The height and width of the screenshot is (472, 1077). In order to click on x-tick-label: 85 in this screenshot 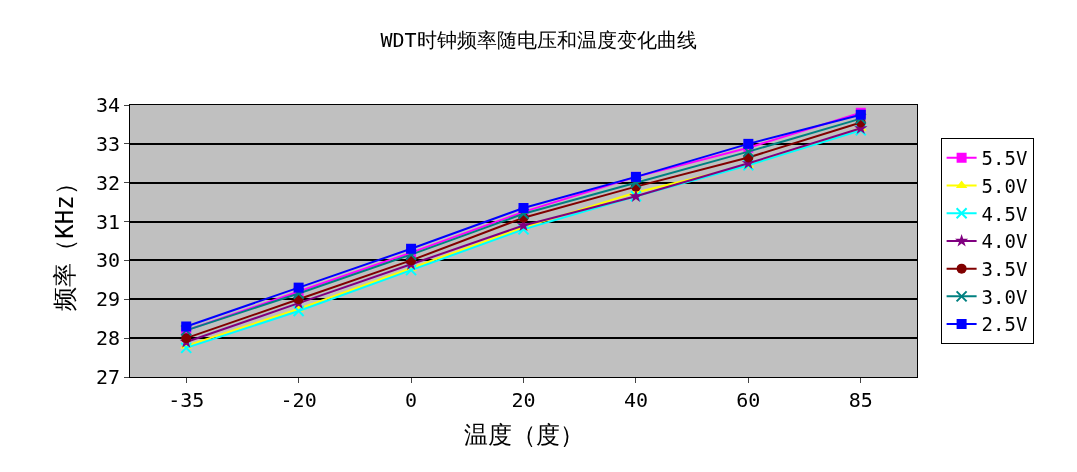, I will do `click(860, 400)`.